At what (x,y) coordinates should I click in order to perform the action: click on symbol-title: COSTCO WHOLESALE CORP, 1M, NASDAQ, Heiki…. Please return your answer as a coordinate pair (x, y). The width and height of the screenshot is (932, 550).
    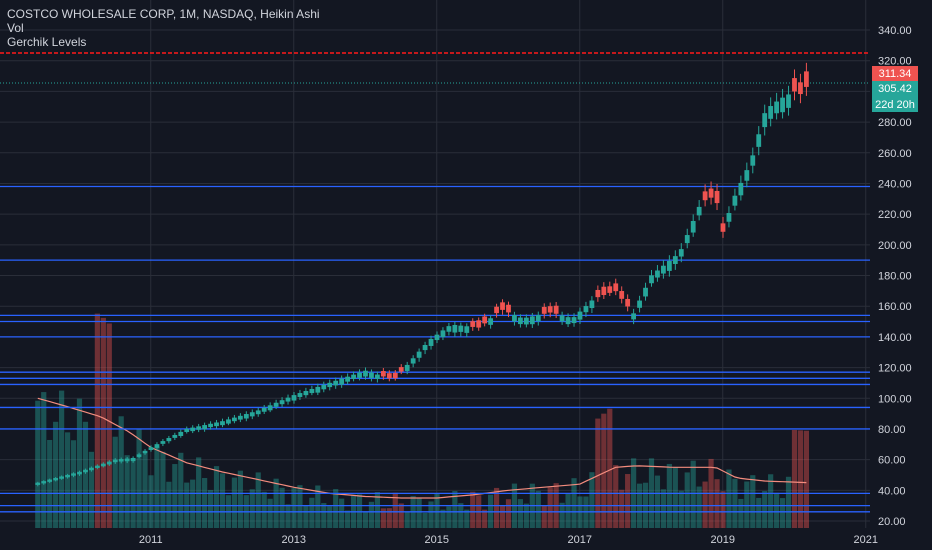
    Looking at the image, I should click on (163, 14).